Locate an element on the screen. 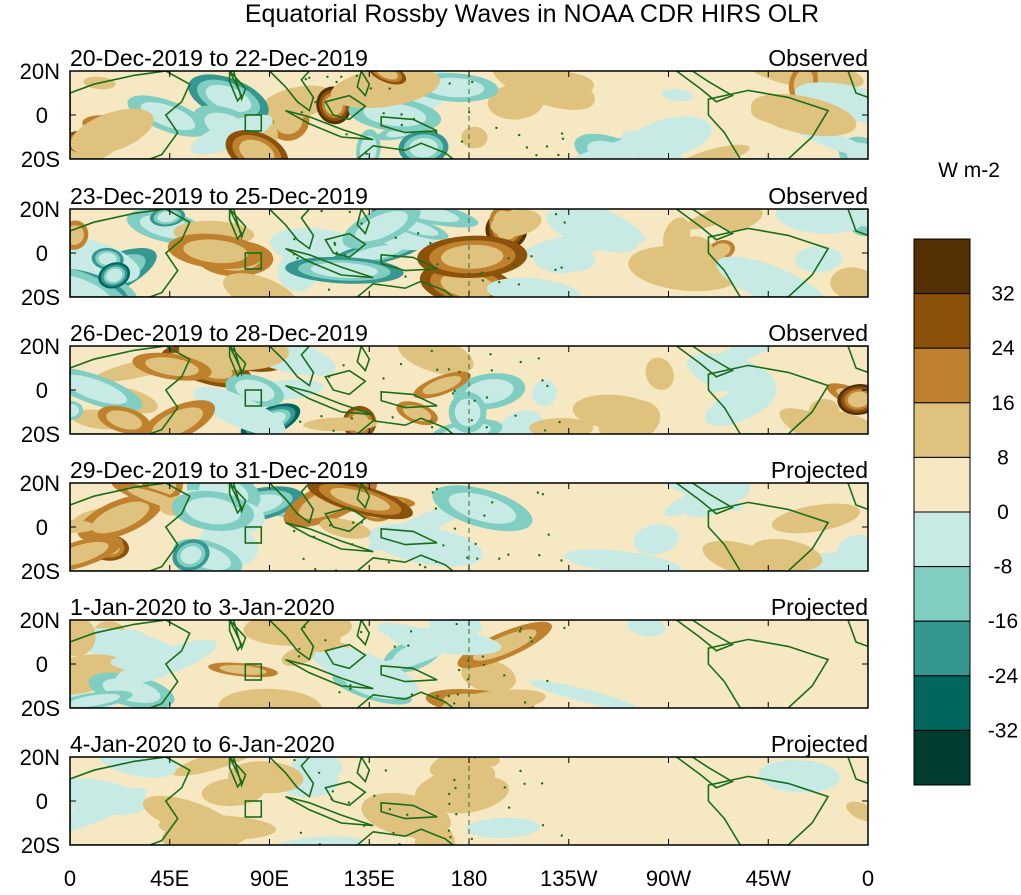  map-panel: 20N 0 20S 1-Jan-2020 to 3-Jan-2020 Projected is located at coordinates (444, 657).